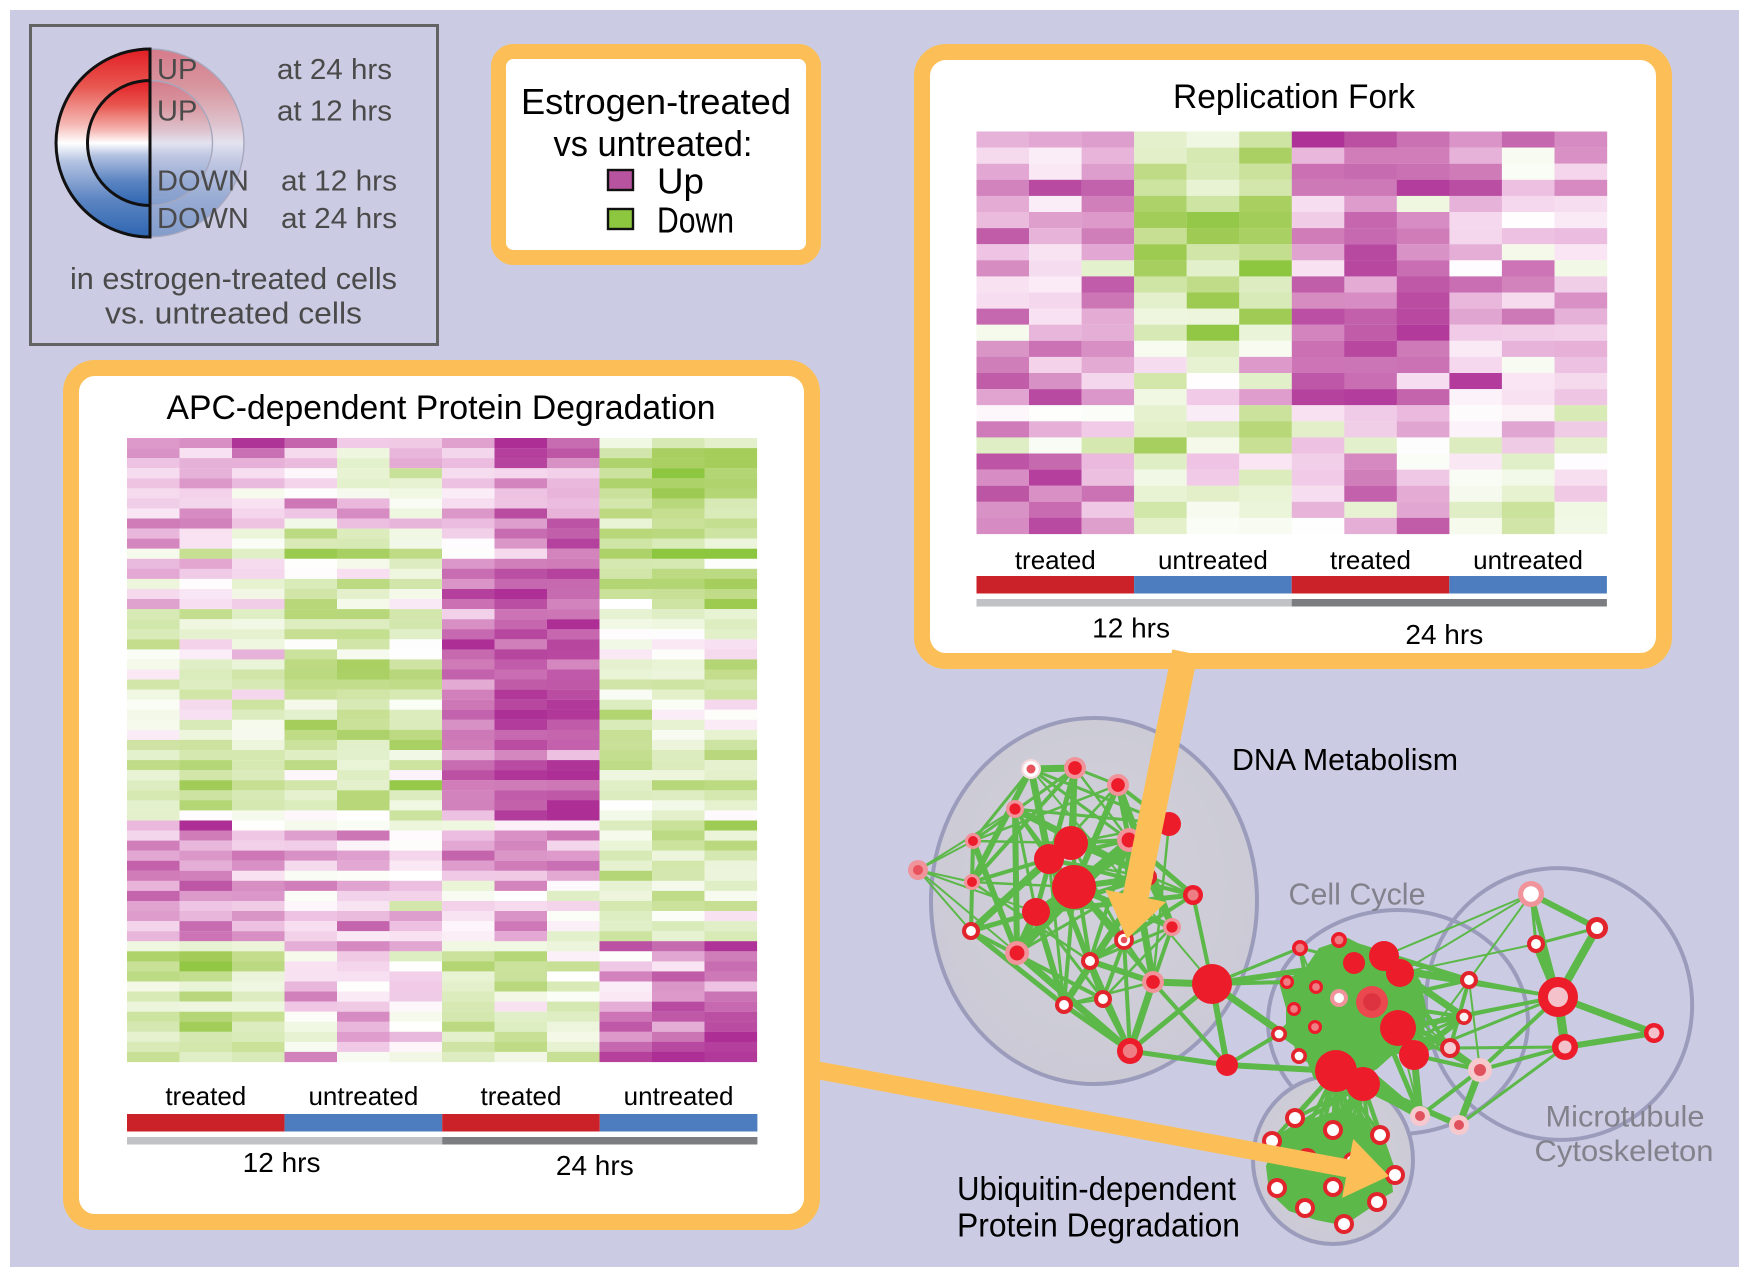  Describe the element at coordinates (441, 408) in the screenshot. I see `svg-text:APC-dependent Protein Degradat: APC-dependent Protein Degradation` at that location.